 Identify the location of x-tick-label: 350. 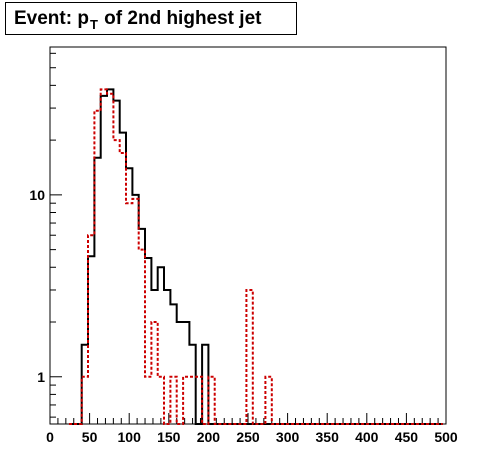
(328, 437).